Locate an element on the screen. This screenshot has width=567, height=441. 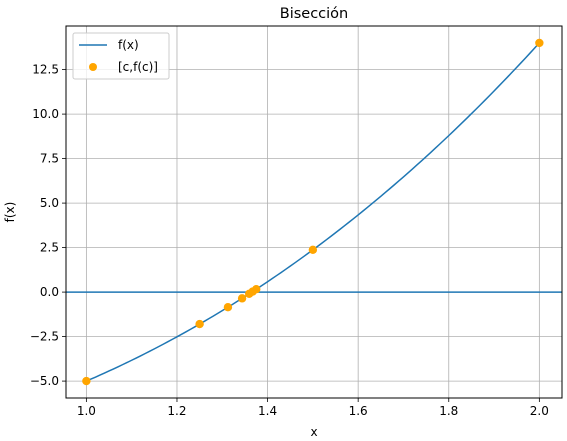
x-tick-label: 1.6 is located at coordinates (358, 411).